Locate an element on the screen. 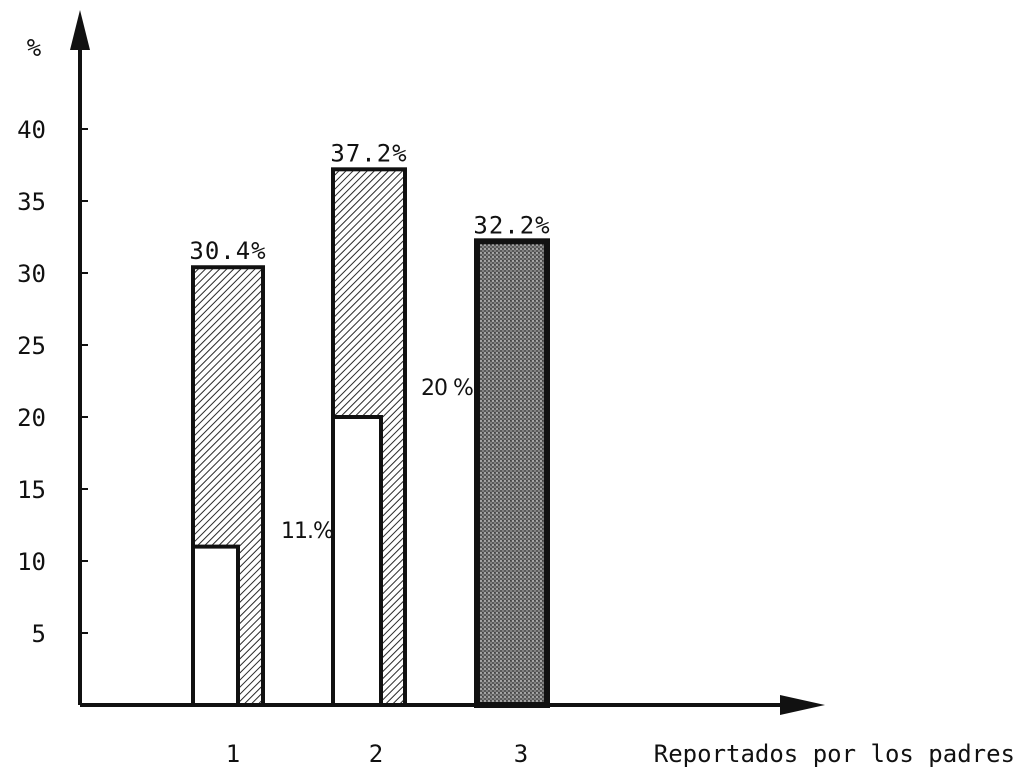 This screenshot has height=775, width=1022. x-tick-label: 3 is located at coordinates (521, 754).